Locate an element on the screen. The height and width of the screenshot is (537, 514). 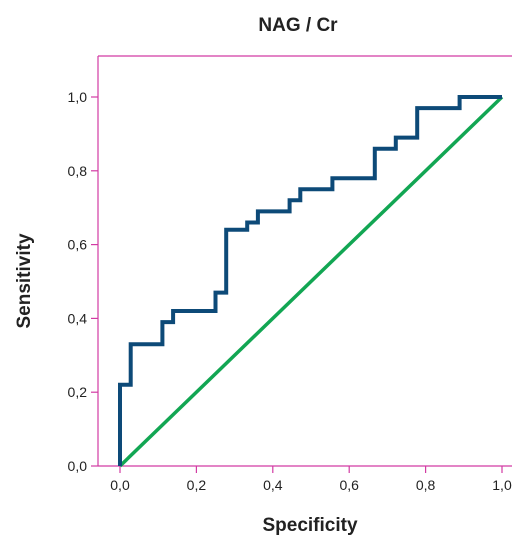
chart-title: NAG / Cr is located at coordinates (298, 25).